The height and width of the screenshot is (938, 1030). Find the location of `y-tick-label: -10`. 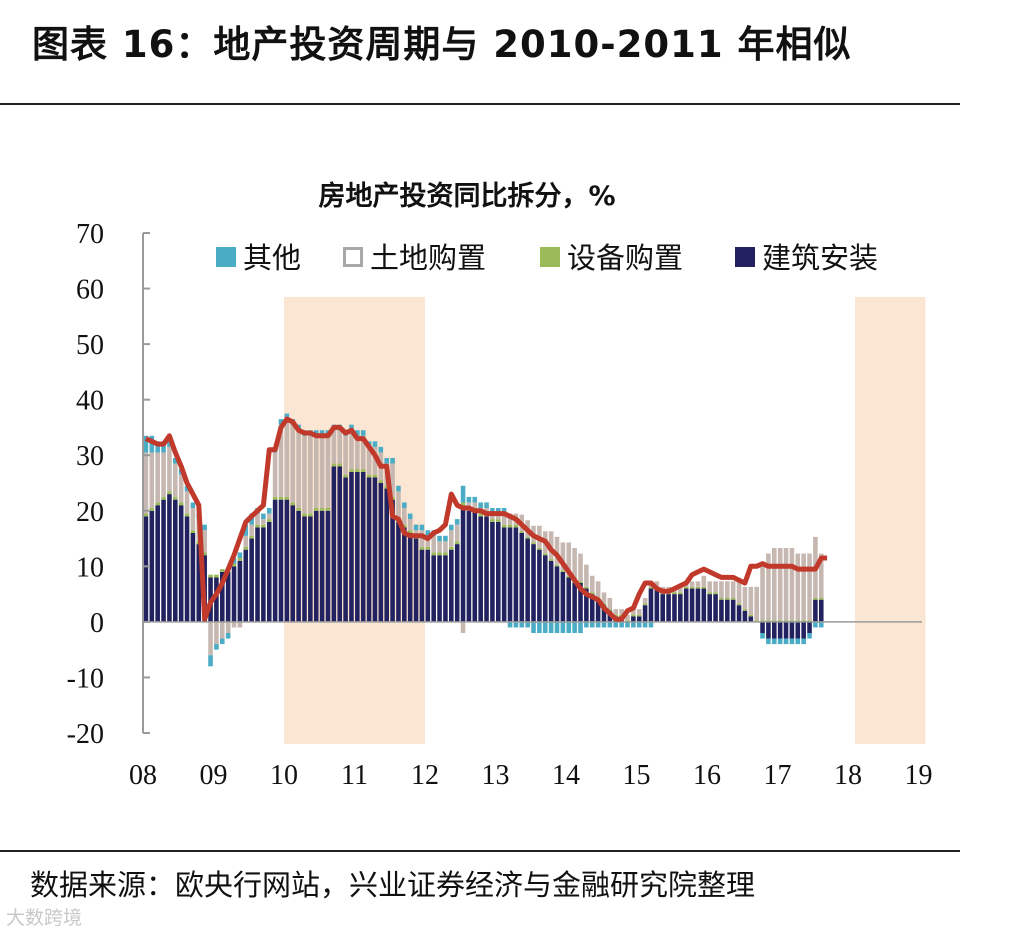

y-tick-label: -10 is located at coordinates (85, 678).